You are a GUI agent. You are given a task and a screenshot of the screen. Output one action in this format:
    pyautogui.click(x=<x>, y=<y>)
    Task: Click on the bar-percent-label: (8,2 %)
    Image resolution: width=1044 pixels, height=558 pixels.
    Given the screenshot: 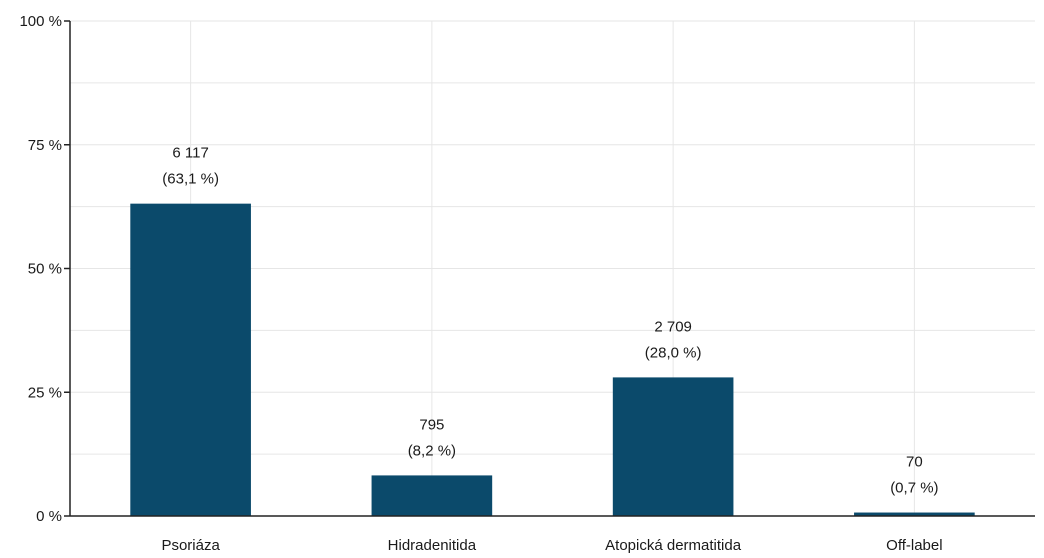 What is the action you would take?
    pyautogui.click(x=432, y=450)
    